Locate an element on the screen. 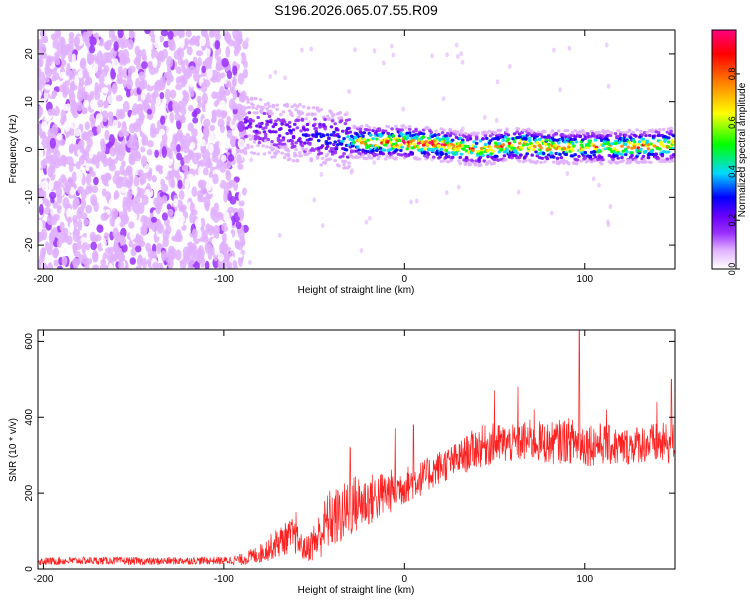  y-tick-label: 200 is located at coordinates (29, 492).